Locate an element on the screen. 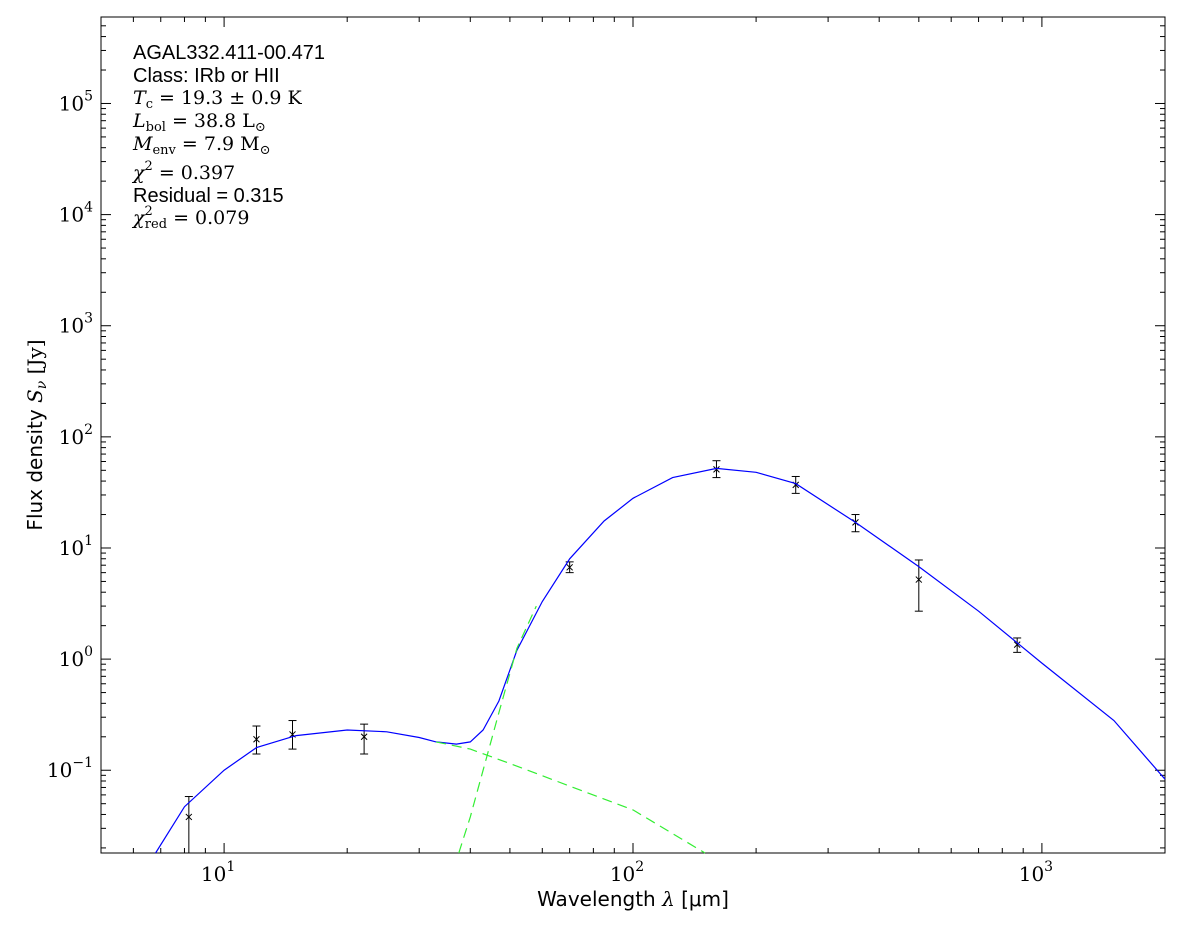 The width and height of the screenshot is (1200, 933). x-tick-label: 10³ is located at coordinates (1036, 872).